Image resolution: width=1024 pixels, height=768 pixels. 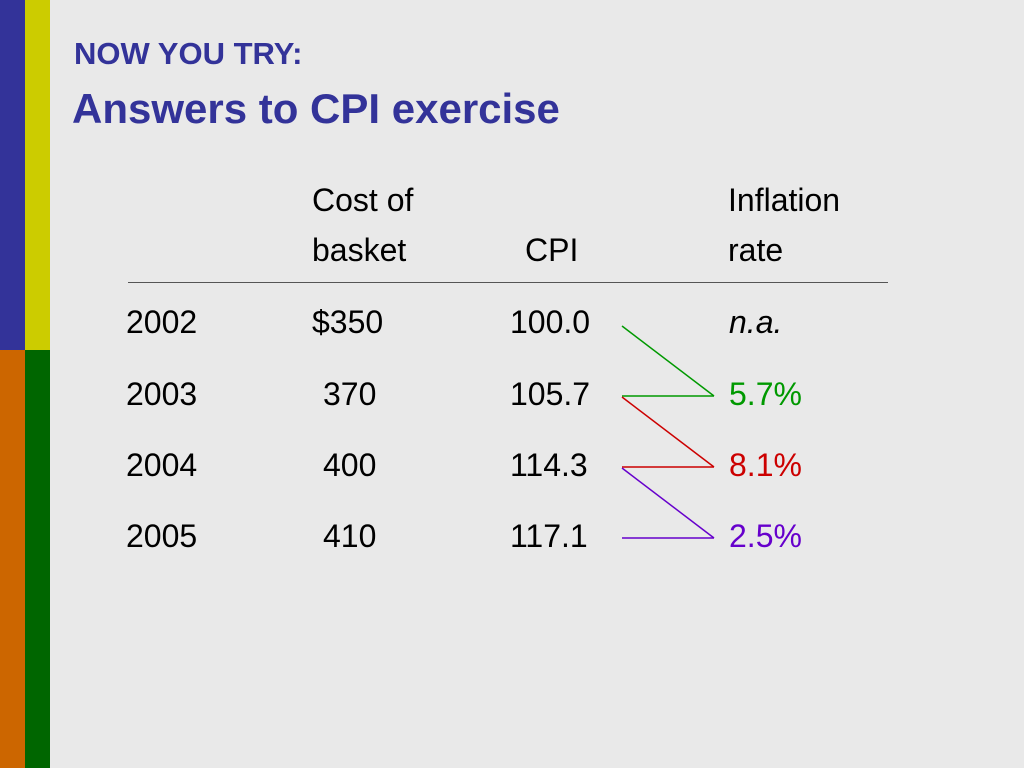 What do you see at coordinates (765, 394) in the screenshot?
I see `cell-inflation-2003: 5.7%` at bounding box center [765, 394].